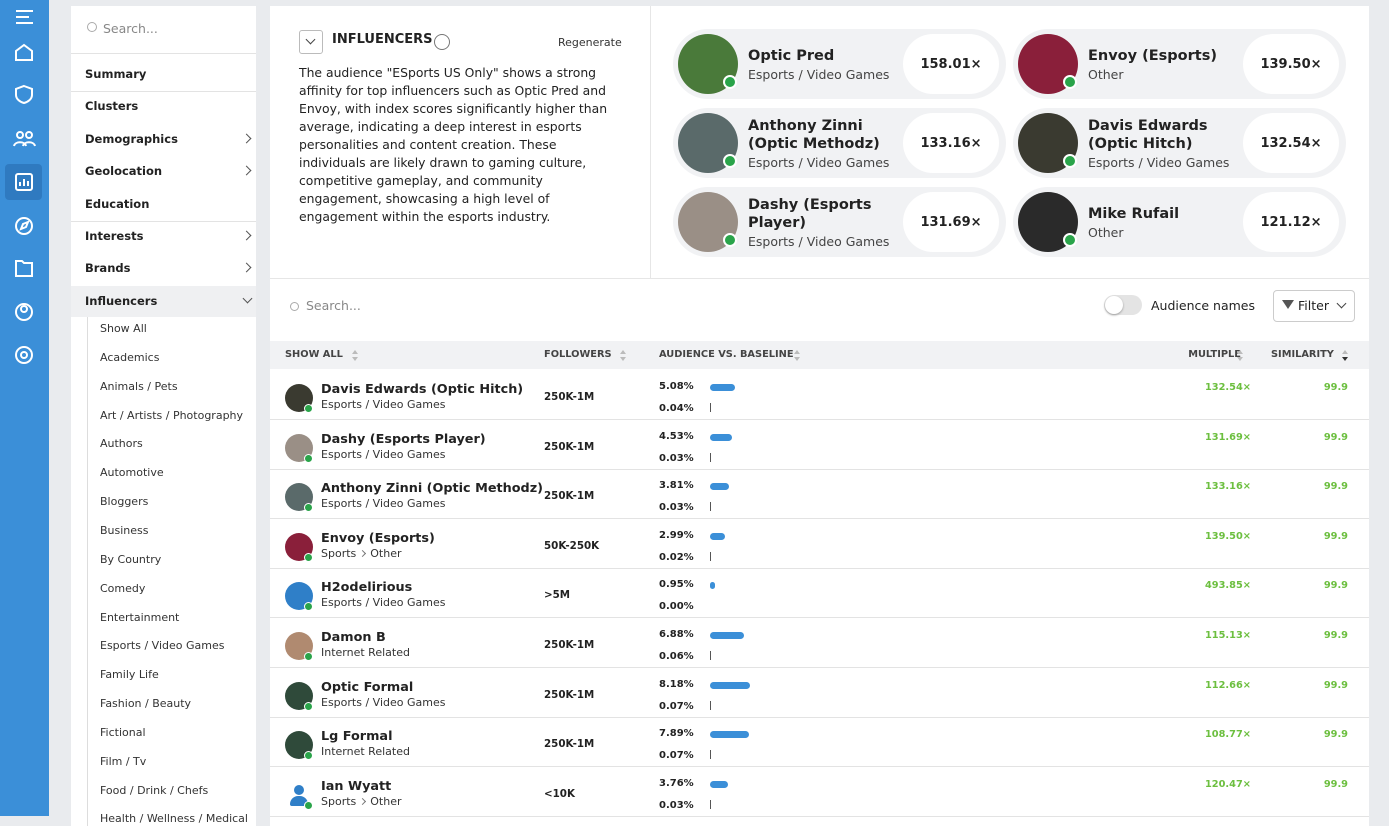 The width and height of the screenshot is (1389, 826). What do you see at coordinates (131, 139) in the screenshot?
I see `nav-item: Demographics` at bounding box center [131, 139].